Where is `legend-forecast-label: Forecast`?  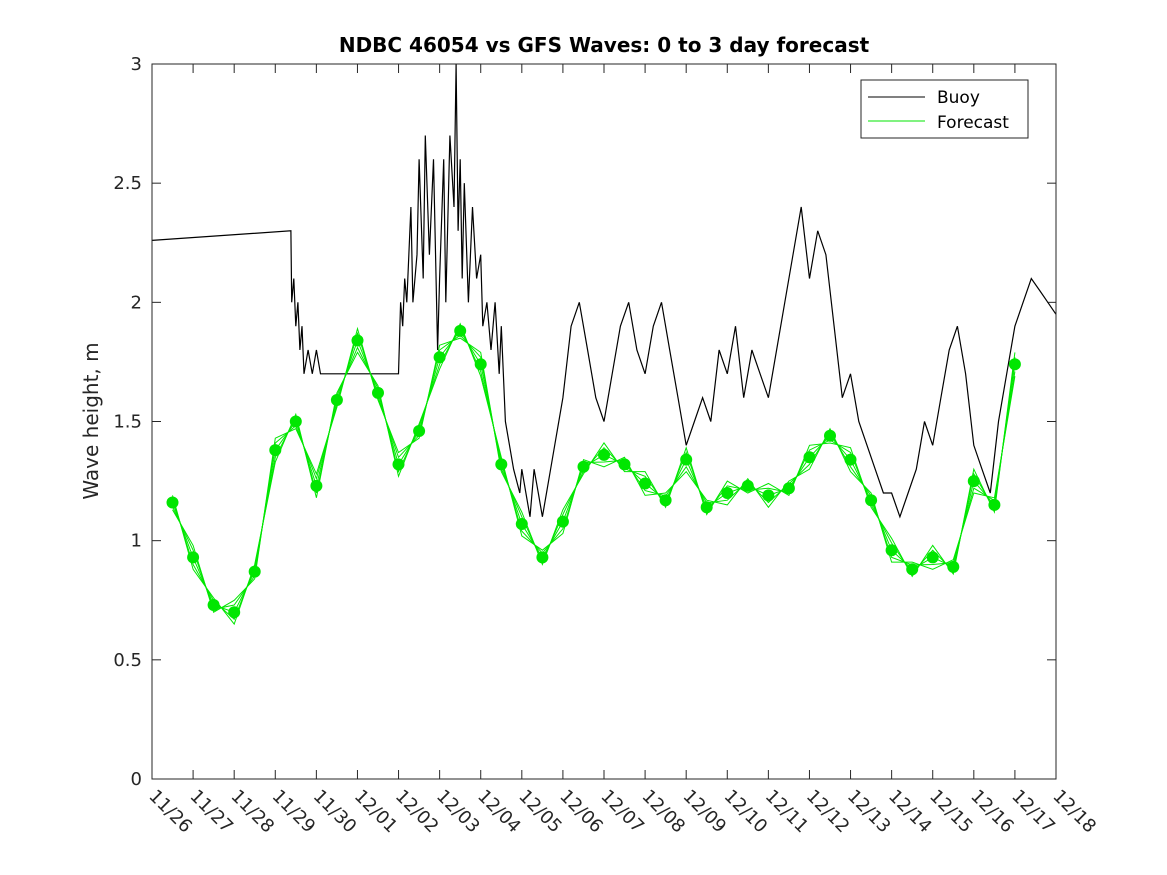
legend-forecast-label: Forecast is located at coordinates (973, 123).